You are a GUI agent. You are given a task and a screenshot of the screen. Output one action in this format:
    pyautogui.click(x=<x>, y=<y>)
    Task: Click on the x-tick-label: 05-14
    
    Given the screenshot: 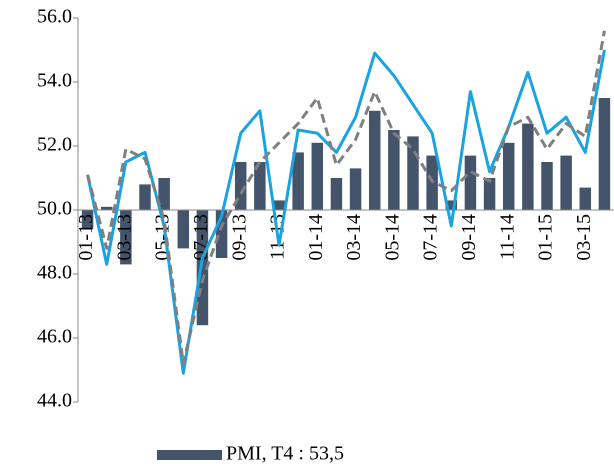 What is the action you would take?
    pyautogui.click(x=392, y=237)
    